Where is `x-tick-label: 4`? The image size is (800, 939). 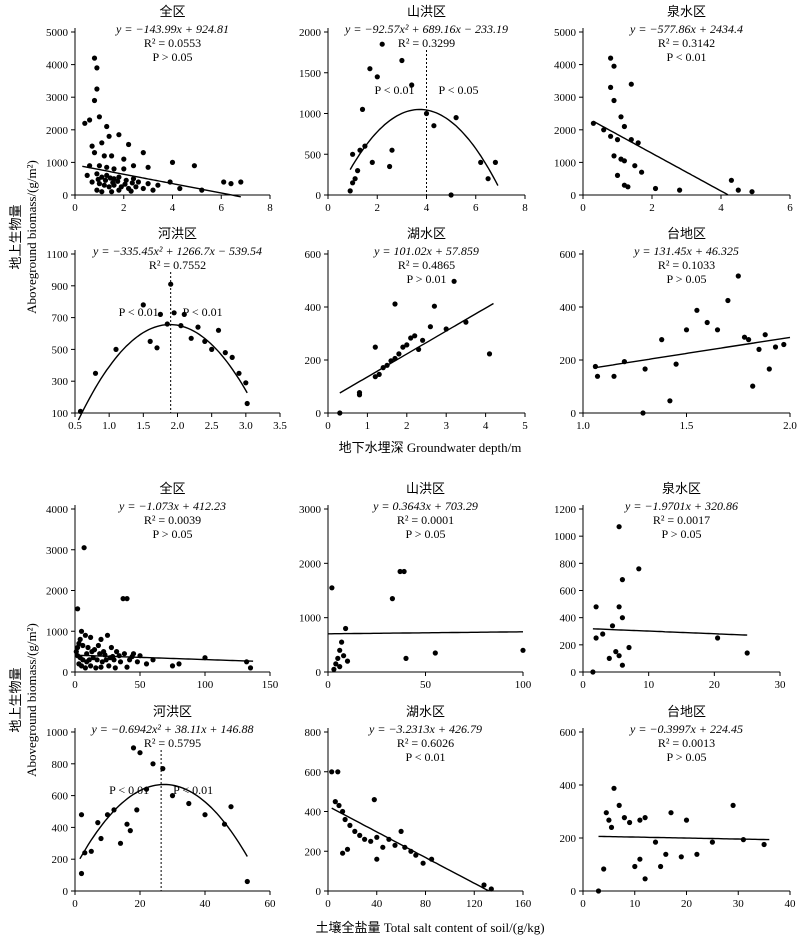 x-tick-label: 4 is located at coordinates (173, 208).